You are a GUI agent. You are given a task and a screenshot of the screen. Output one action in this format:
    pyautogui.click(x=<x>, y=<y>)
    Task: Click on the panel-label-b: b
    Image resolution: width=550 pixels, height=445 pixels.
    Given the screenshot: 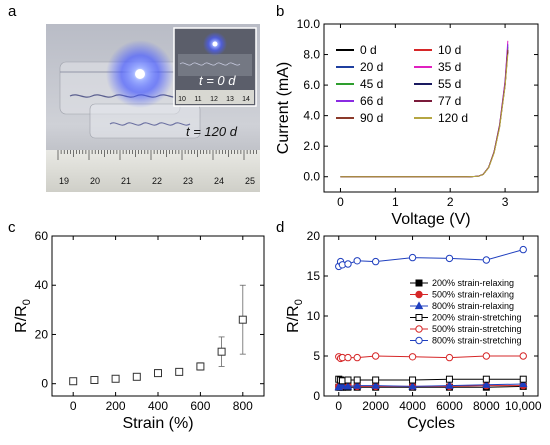 What is the action you would take?
    pyautogui.click(x=280, y=11)
    